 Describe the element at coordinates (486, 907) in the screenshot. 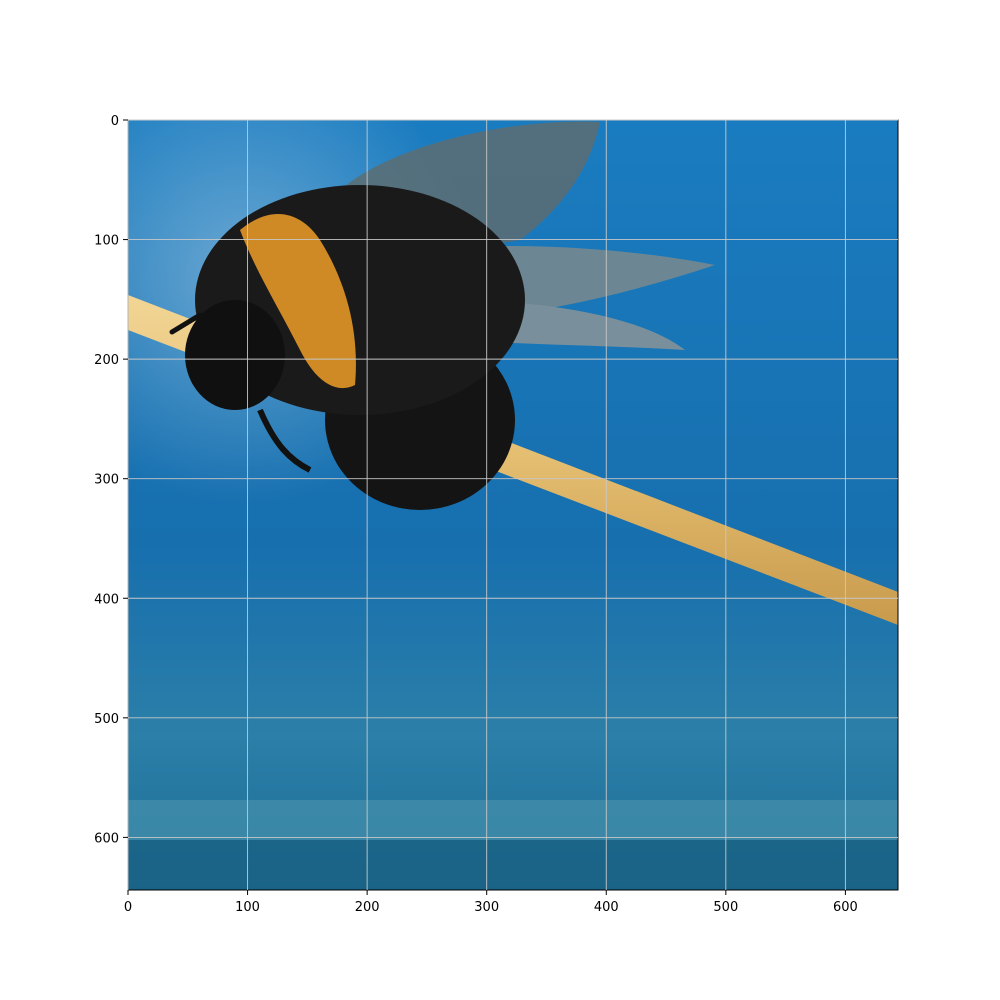

I see `x-tick-label: 300` at that location.